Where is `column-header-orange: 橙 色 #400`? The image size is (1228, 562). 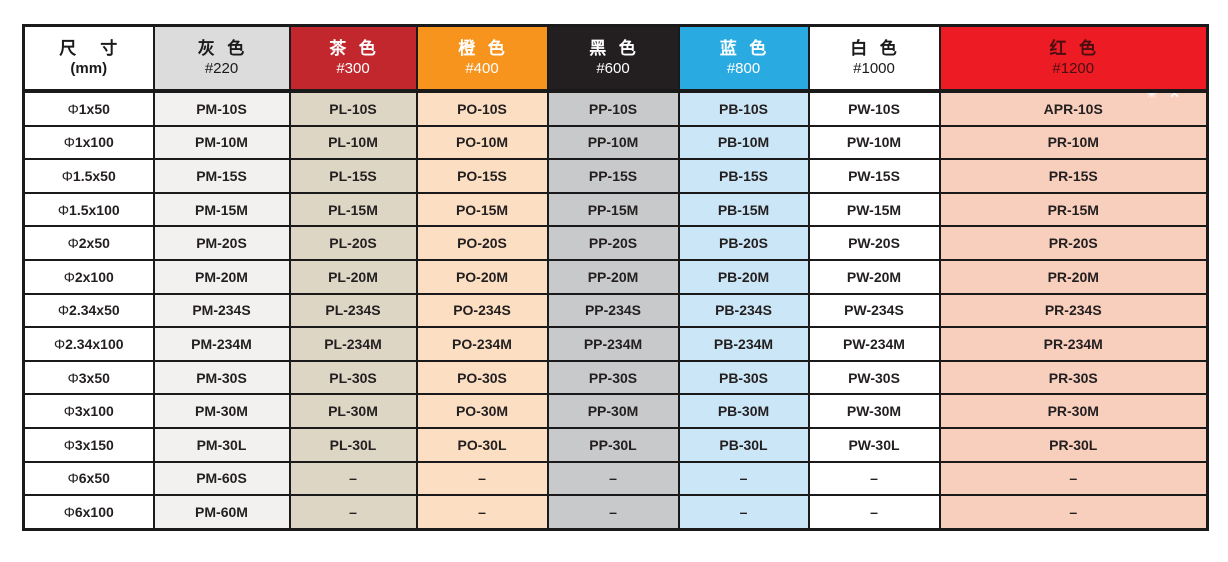 column-header-orange: 橙 色 #400 is located at coordinates (482, 58).